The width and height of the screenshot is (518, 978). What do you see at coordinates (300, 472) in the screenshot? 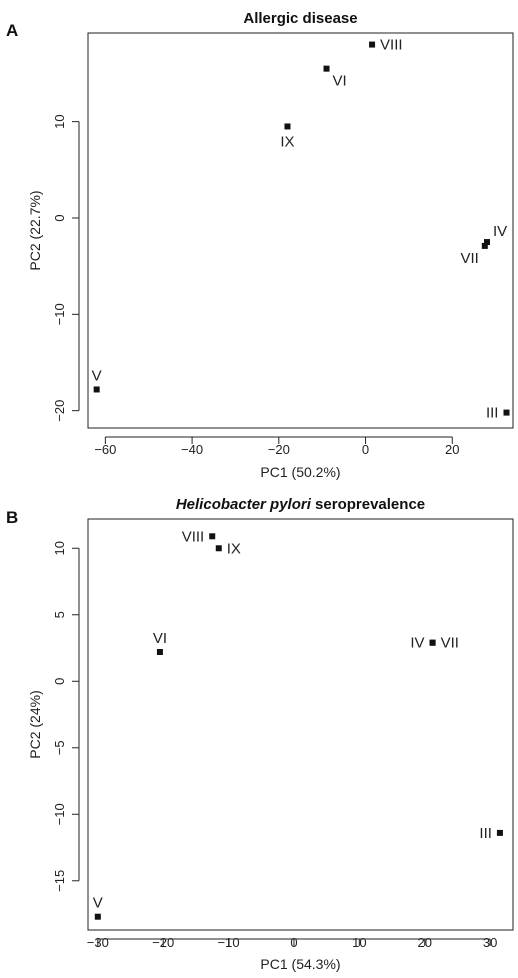
I see `x-axis-label: PC1 (50.2%)` at bounding box center [300, 472].